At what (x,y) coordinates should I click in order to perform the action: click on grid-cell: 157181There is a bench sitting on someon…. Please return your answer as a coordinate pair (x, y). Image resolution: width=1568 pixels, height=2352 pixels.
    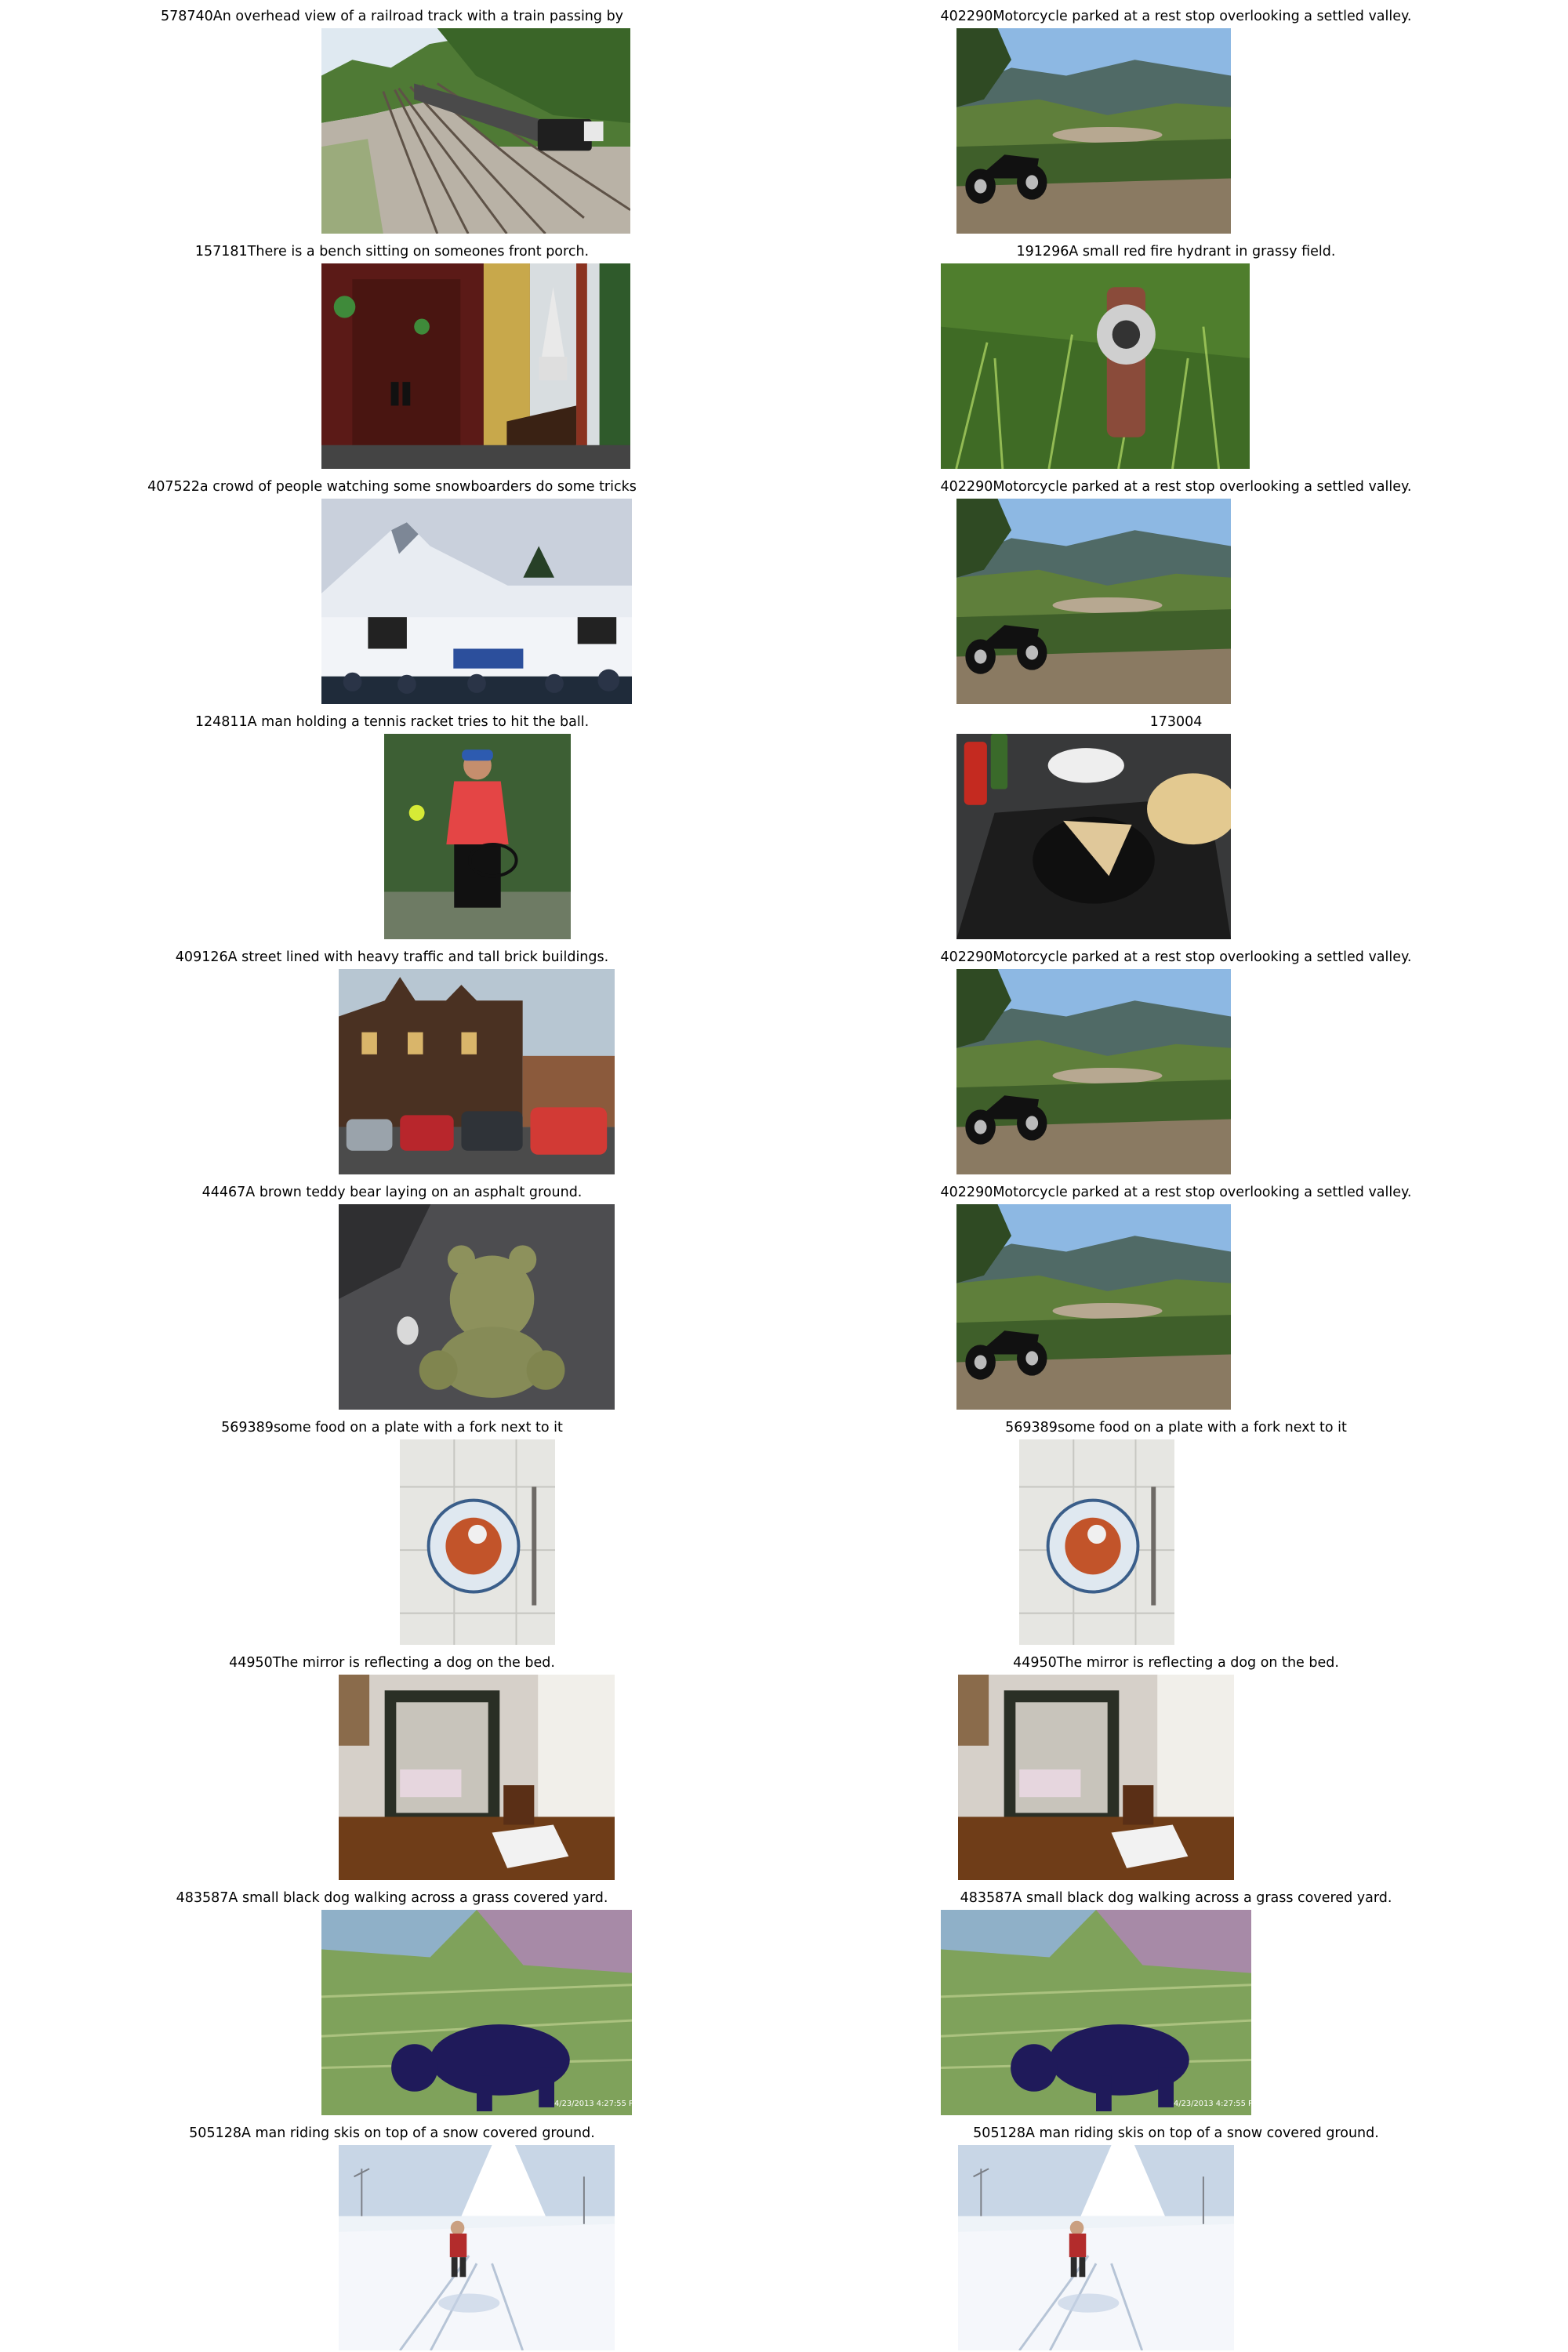
    Looking at the image, I should click on (392, 352).